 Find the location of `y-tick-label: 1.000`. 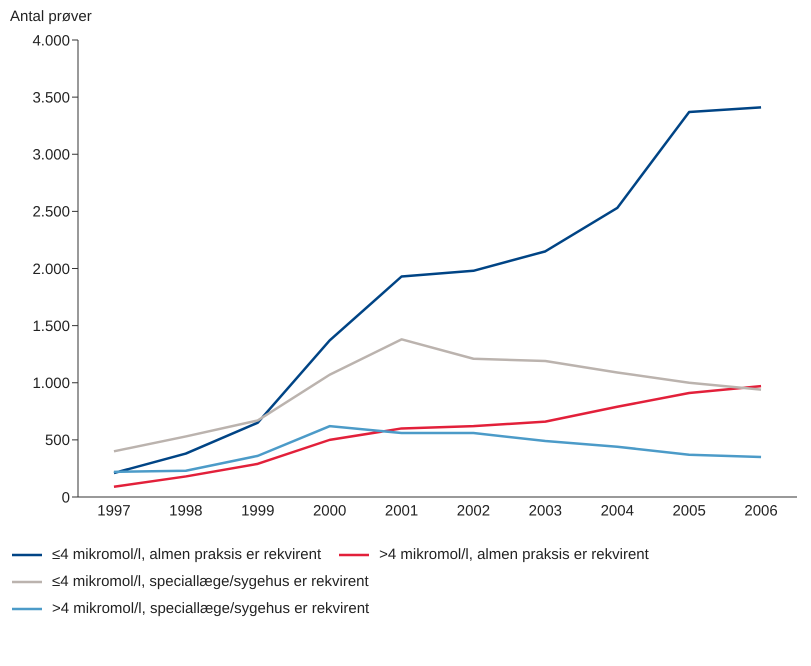

y-tick-label: 1.000 is located at coordinates (51, 383).